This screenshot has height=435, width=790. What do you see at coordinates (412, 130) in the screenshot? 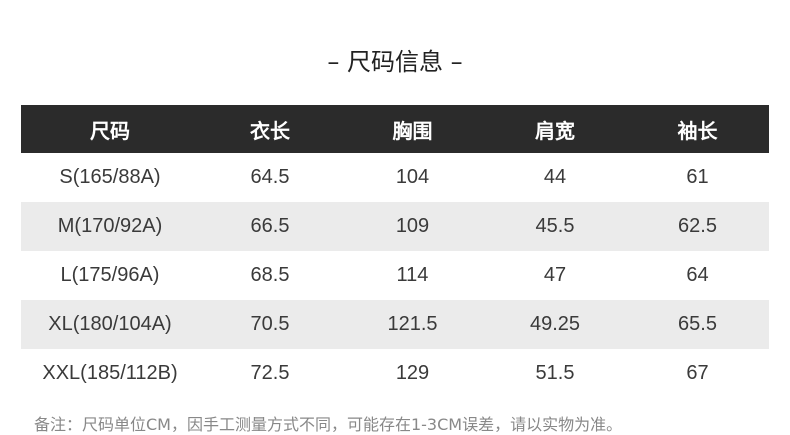
I see `header-chest: 胸围` at bounding box center [412, 130].